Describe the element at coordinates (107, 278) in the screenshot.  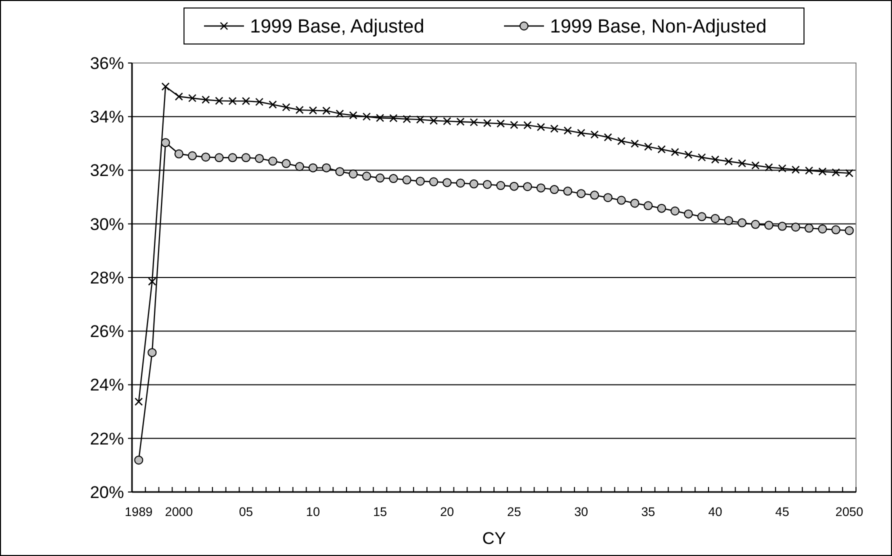
I see `y-tick-label: 28%` at that location.